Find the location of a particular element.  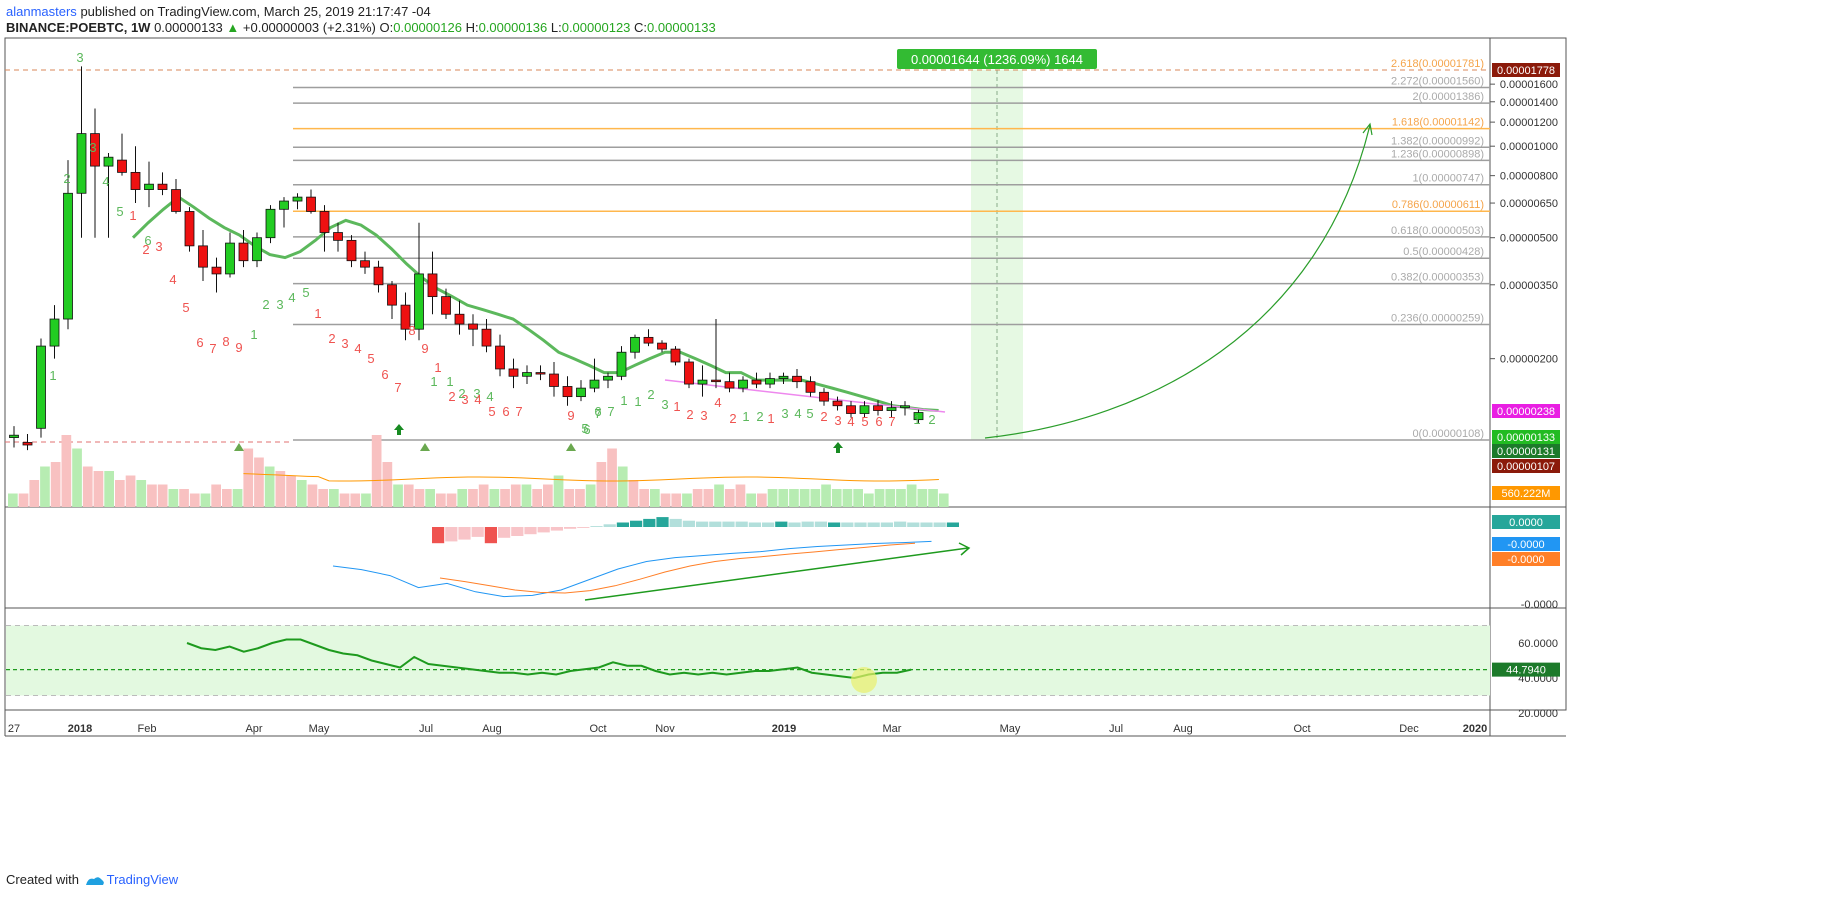

close-value: 0.00000133 is located at coordinates (681, 27).